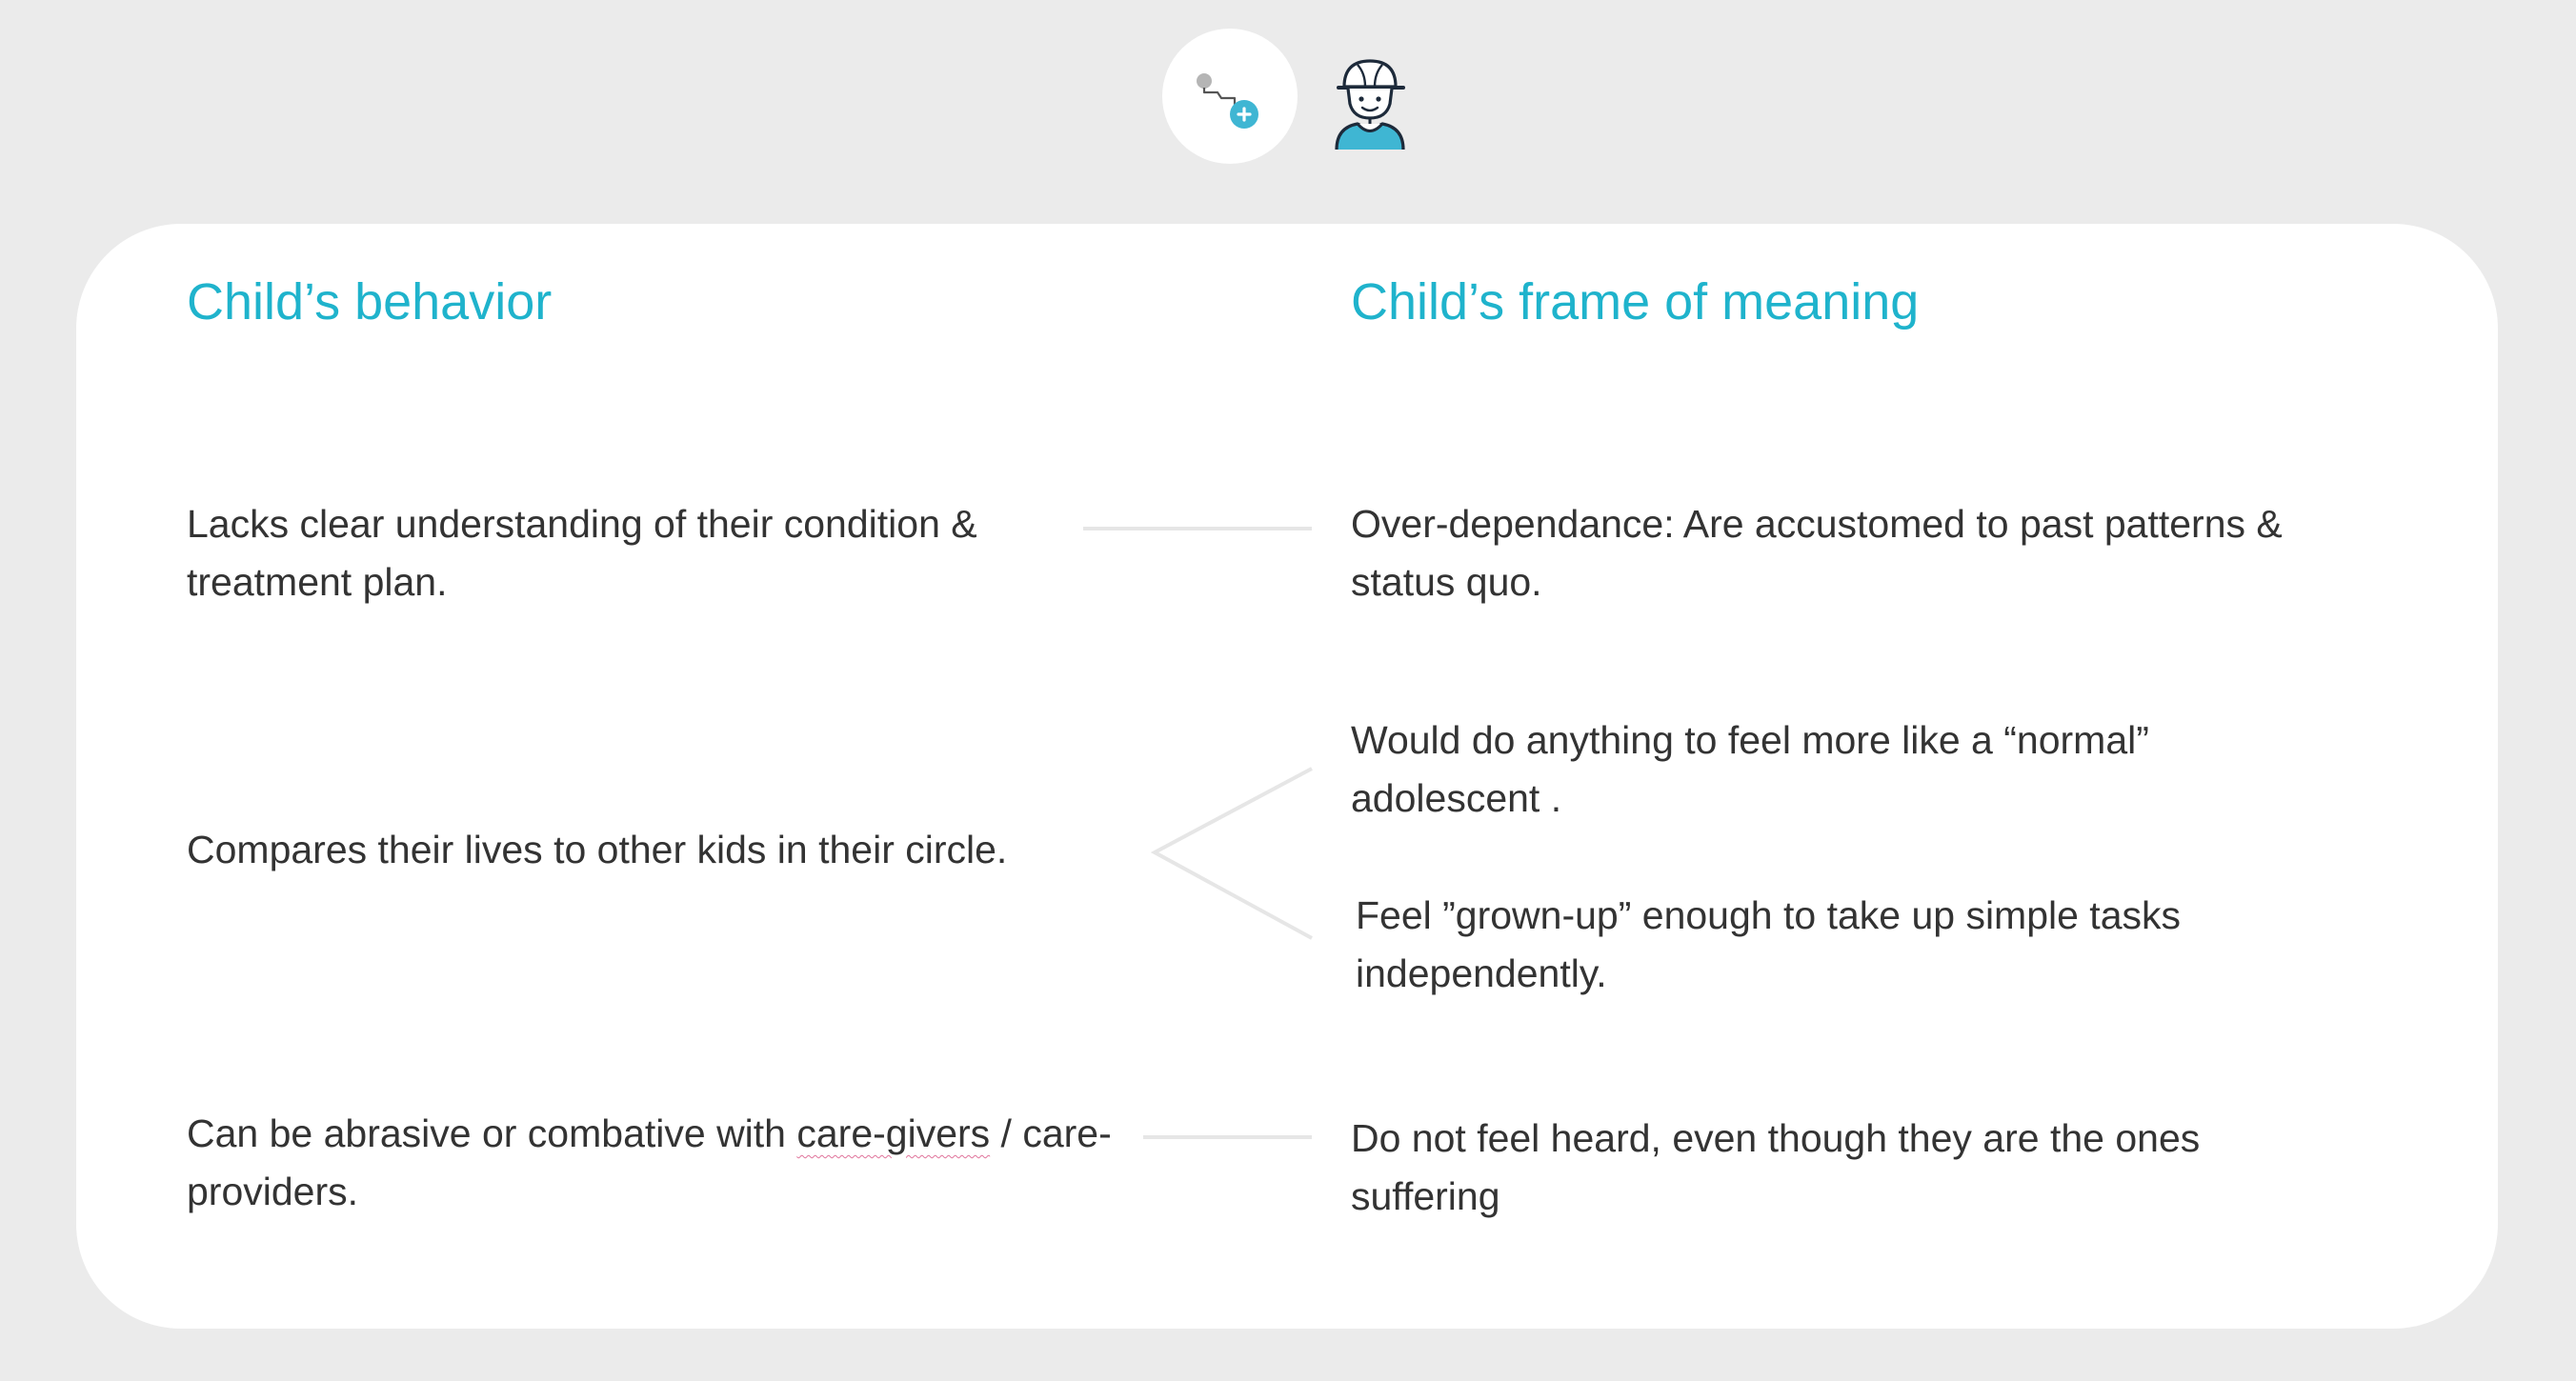  I want to click on behavior-abrasive-part-1: Can be abrasive or combative with, so click(492, 1133).